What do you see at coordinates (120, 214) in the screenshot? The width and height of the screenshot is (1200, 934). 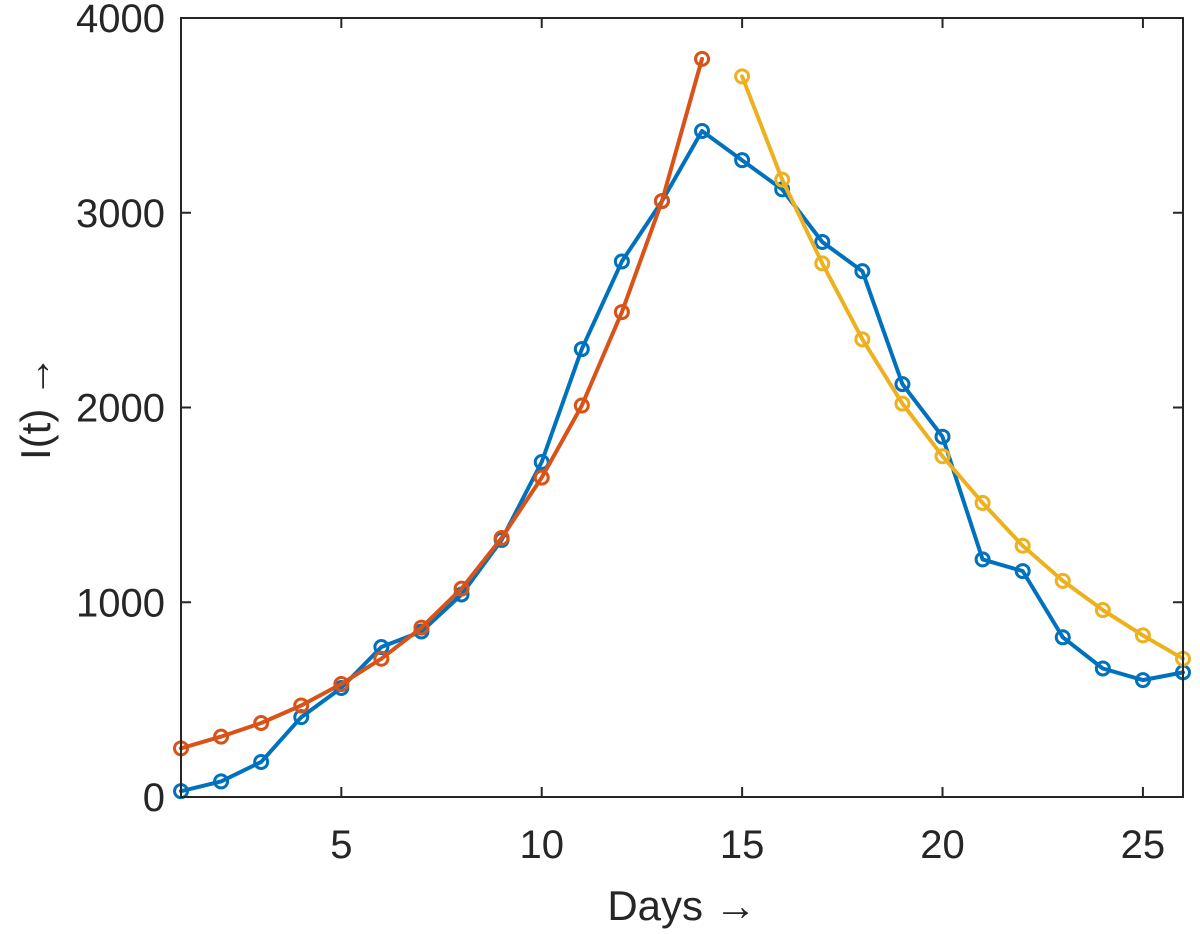 I see `y-tick-label: 3000` at bounding box center [120, 214].